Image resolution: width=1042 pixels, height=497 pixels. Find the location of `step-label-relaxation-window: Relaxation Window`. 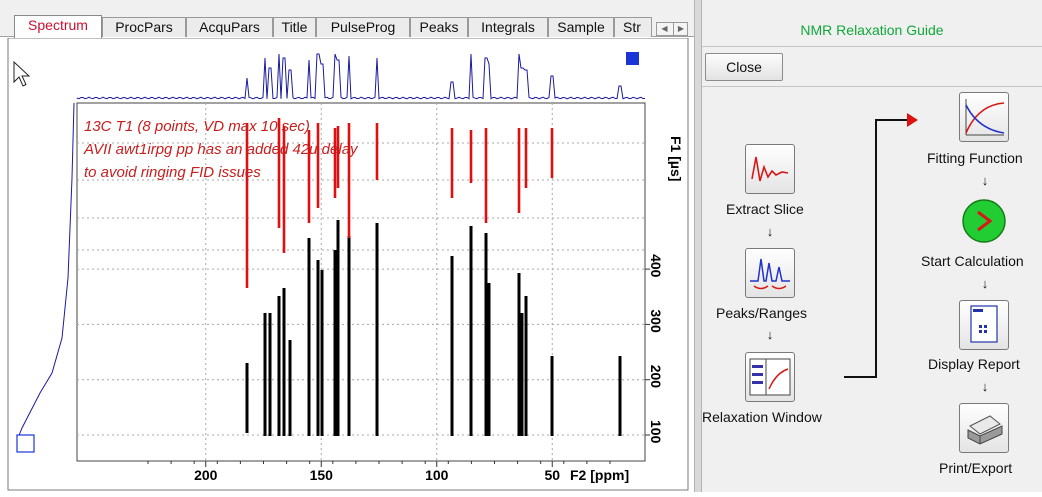

step-label-relaxation-window: Relaxation Window is located at coordinates (762, 417).